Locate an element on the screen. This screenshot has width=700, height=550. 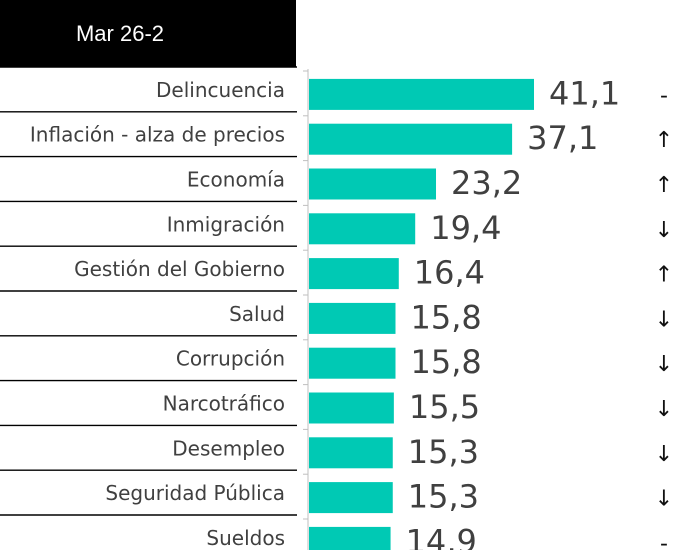
value-label: 23,2 is located at coordinates (486, 183).